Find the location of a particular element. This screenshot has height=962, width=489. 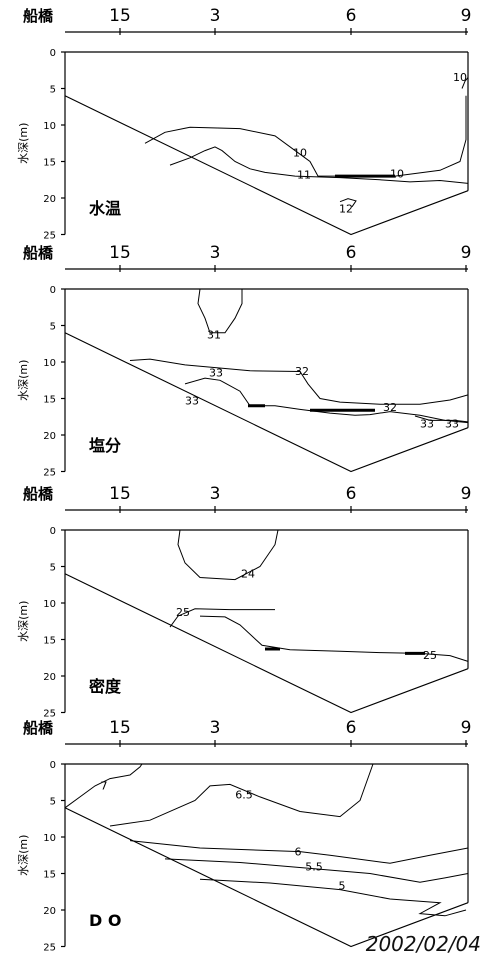

panel-label: 水温 is located at coordinates (105, 208).